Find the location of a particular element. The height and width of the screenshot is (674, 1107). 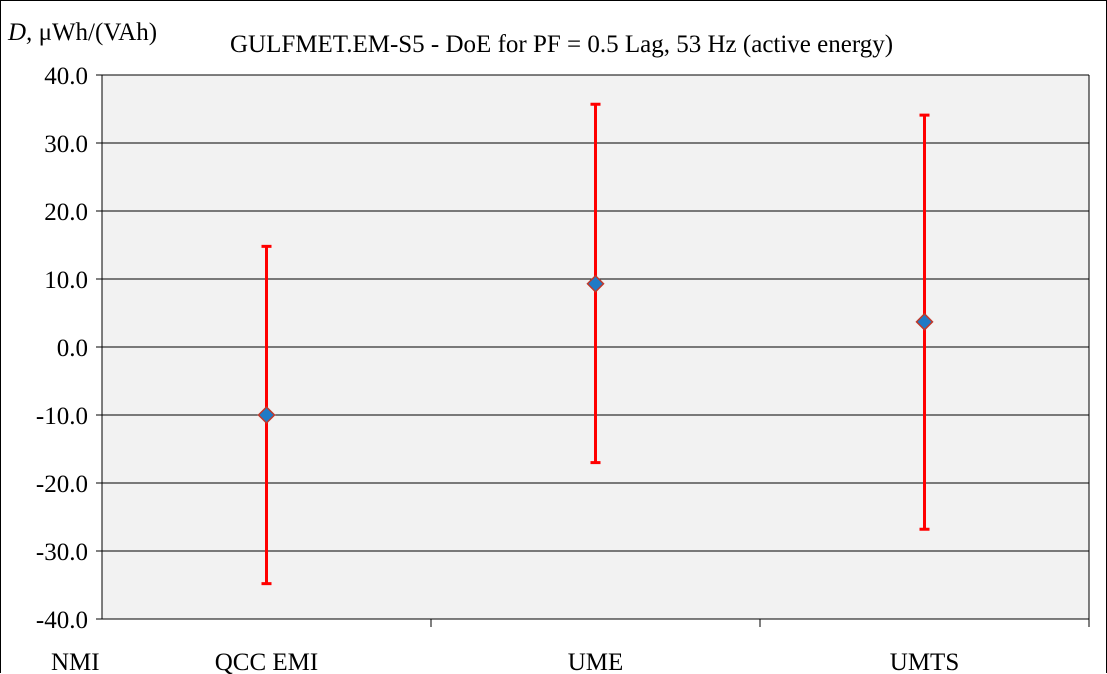

y-tick-label: 0.0 is located at coordinates (72, 348).